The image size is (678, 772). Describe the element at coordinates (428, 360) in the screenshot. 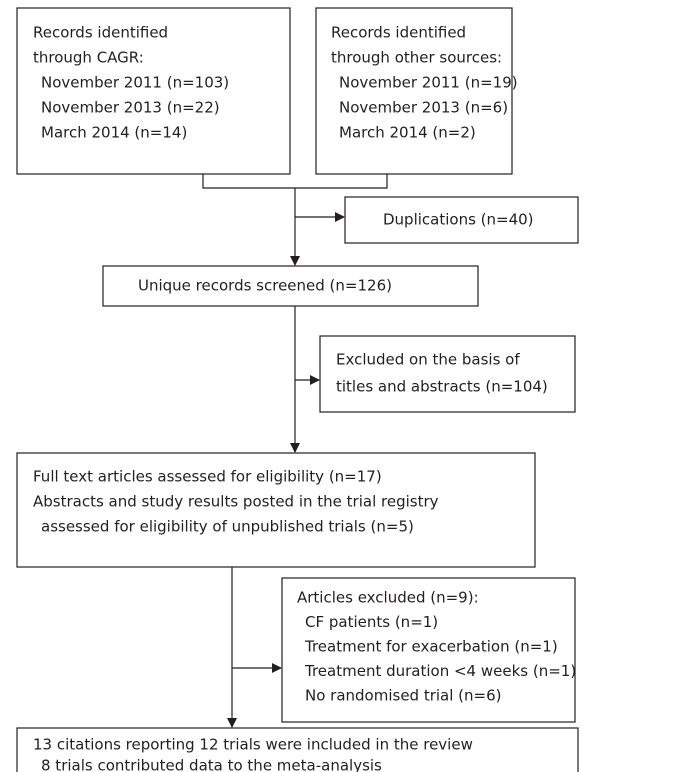

I see `box-text: Excluded on the basis of` at that location.